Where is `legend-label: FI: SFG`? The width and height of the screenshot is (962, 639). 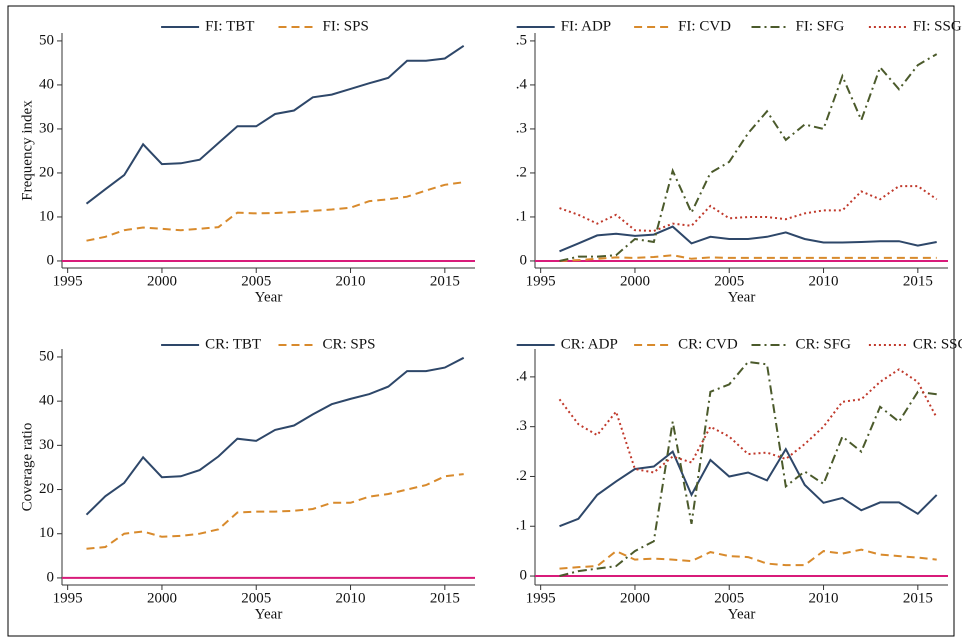 legend-label: FI: SFG is located at coordinates (820, 26).